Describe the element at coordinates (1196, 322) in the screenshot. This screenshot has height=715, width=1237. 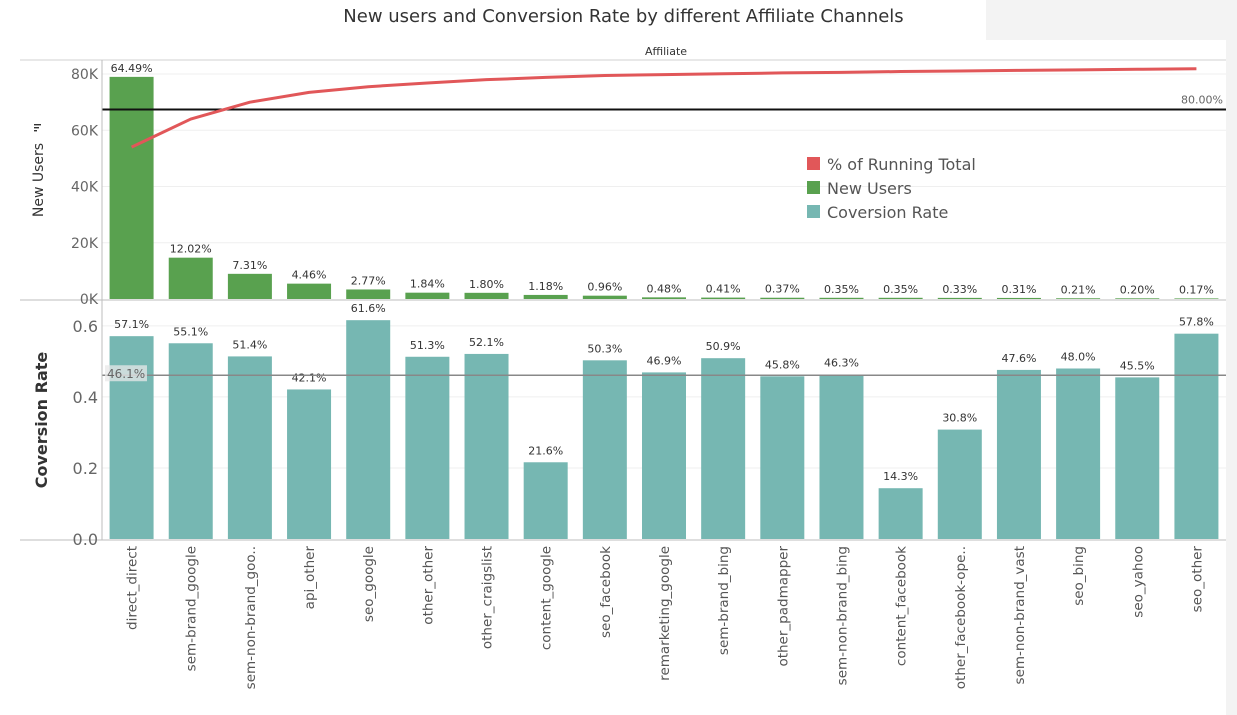
I see `conversion-data-label: 57.8%` at that location.